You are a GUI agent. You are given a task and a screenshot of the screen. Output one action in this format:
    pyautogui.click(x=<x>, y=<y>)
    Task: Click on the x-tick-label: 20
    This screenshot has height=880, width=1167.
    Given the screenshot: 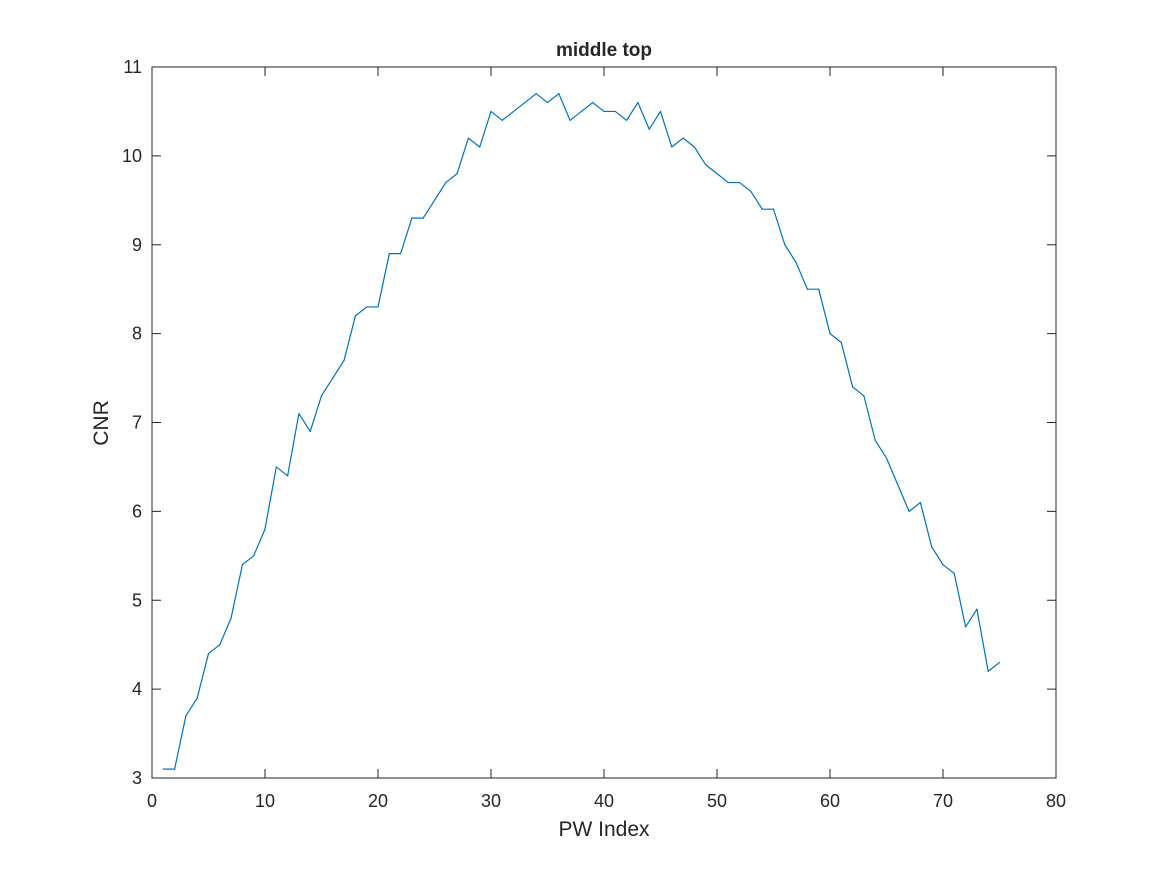 What is the action you would take?
    pyautogui.click(x=378, y=801)
    